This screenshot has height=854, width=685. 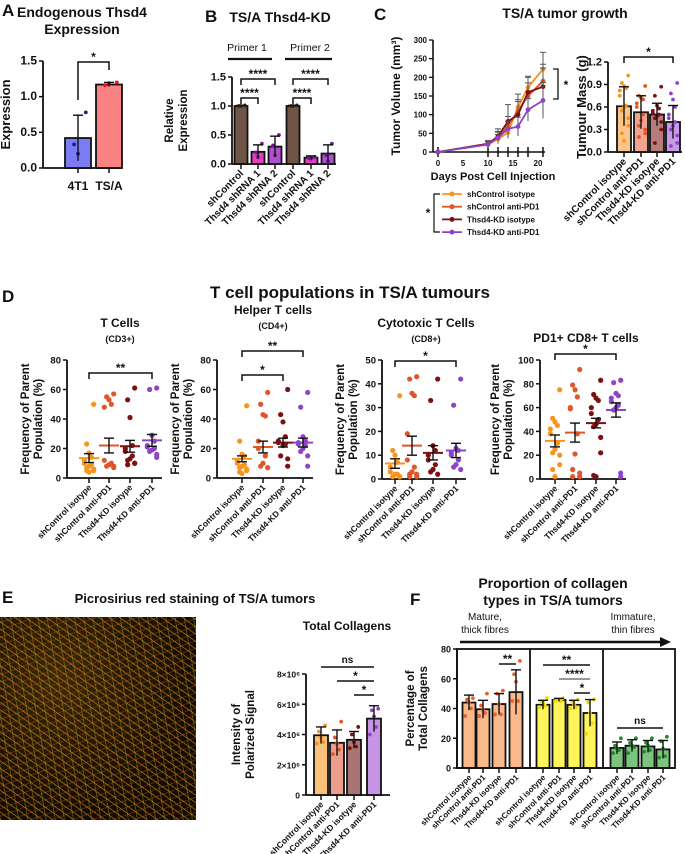 What do you see at coordinates (247, 48) in the screenshot?
I see `primer-group-label: Primer 1` at bounding box center [247, 48].